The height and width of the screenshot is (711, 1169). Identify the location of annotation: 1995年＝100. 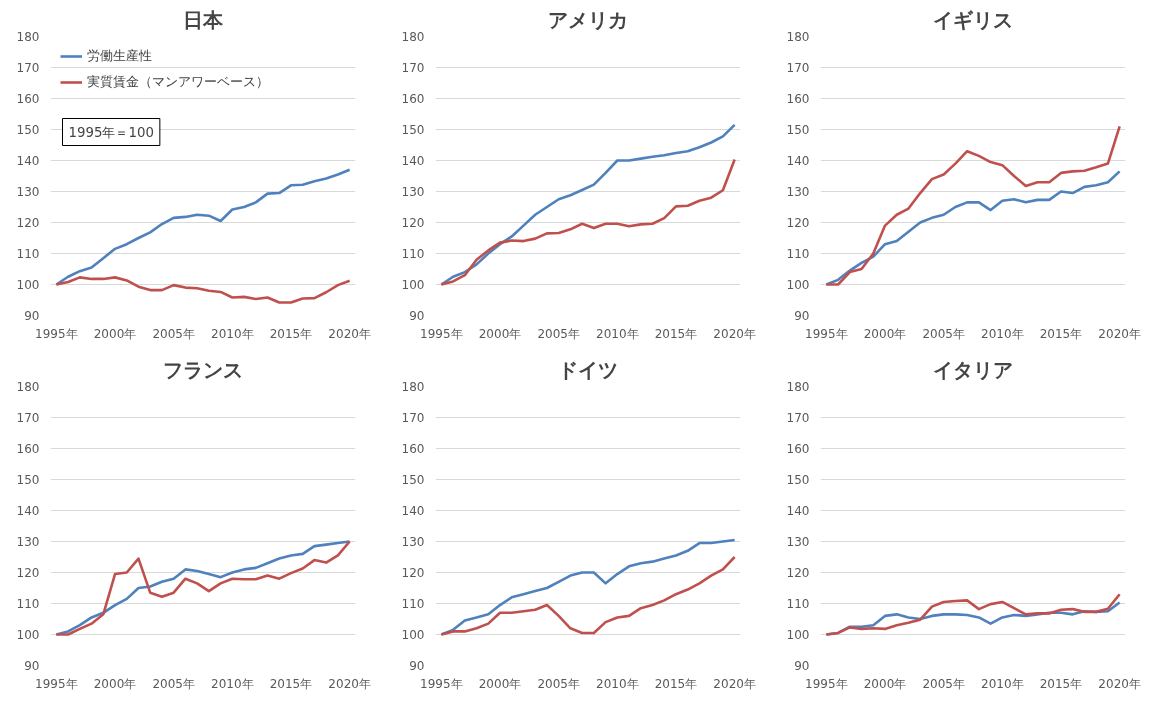
(111, 132).